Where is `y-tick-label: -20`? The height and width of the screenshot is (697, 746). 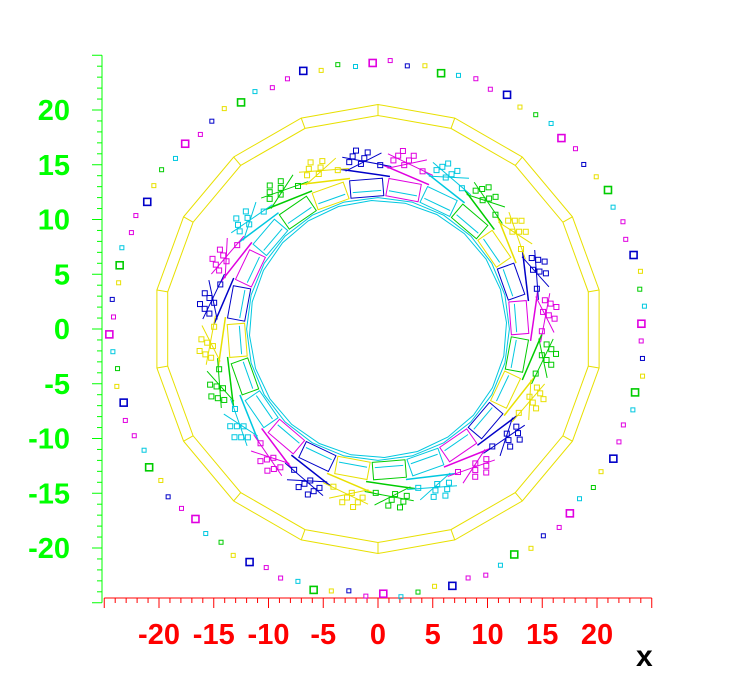
y-tick-label: -20 is located at coordinates (49, 549).